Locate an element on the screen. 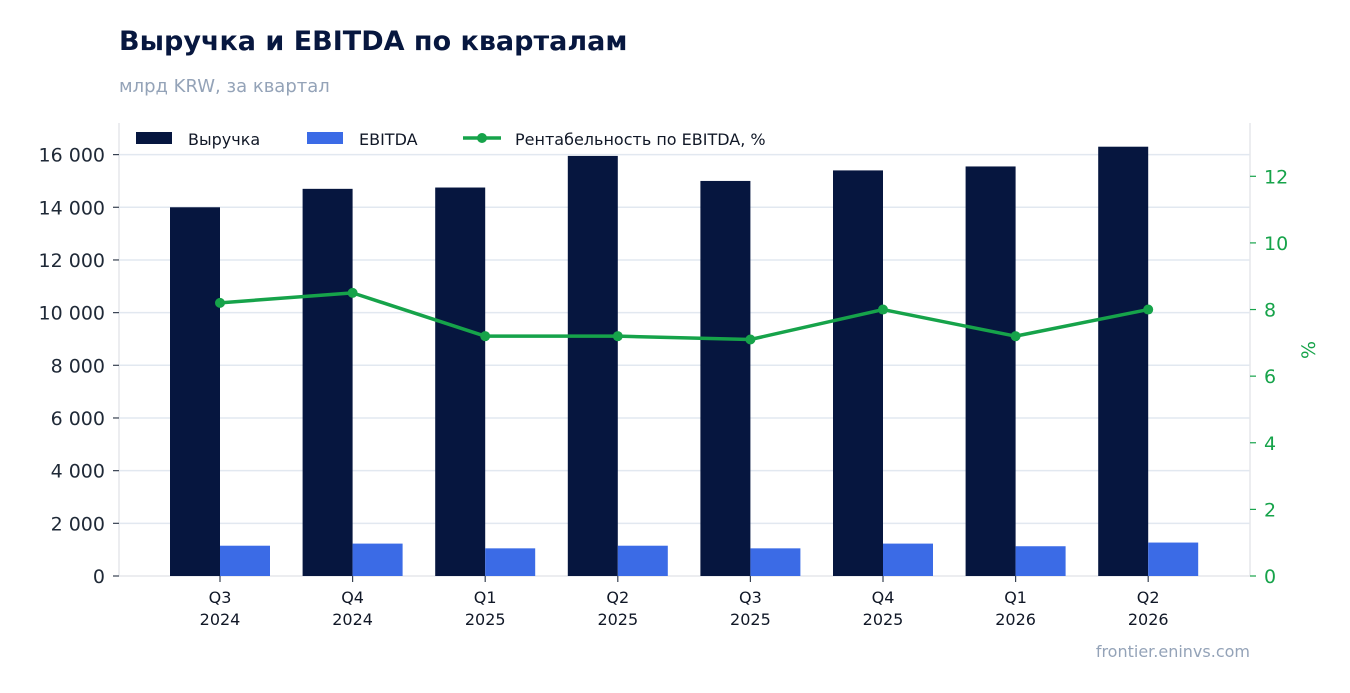 The width and height of the screenshot is (1350, 693). margin-line is located at coordinates (684, 316).